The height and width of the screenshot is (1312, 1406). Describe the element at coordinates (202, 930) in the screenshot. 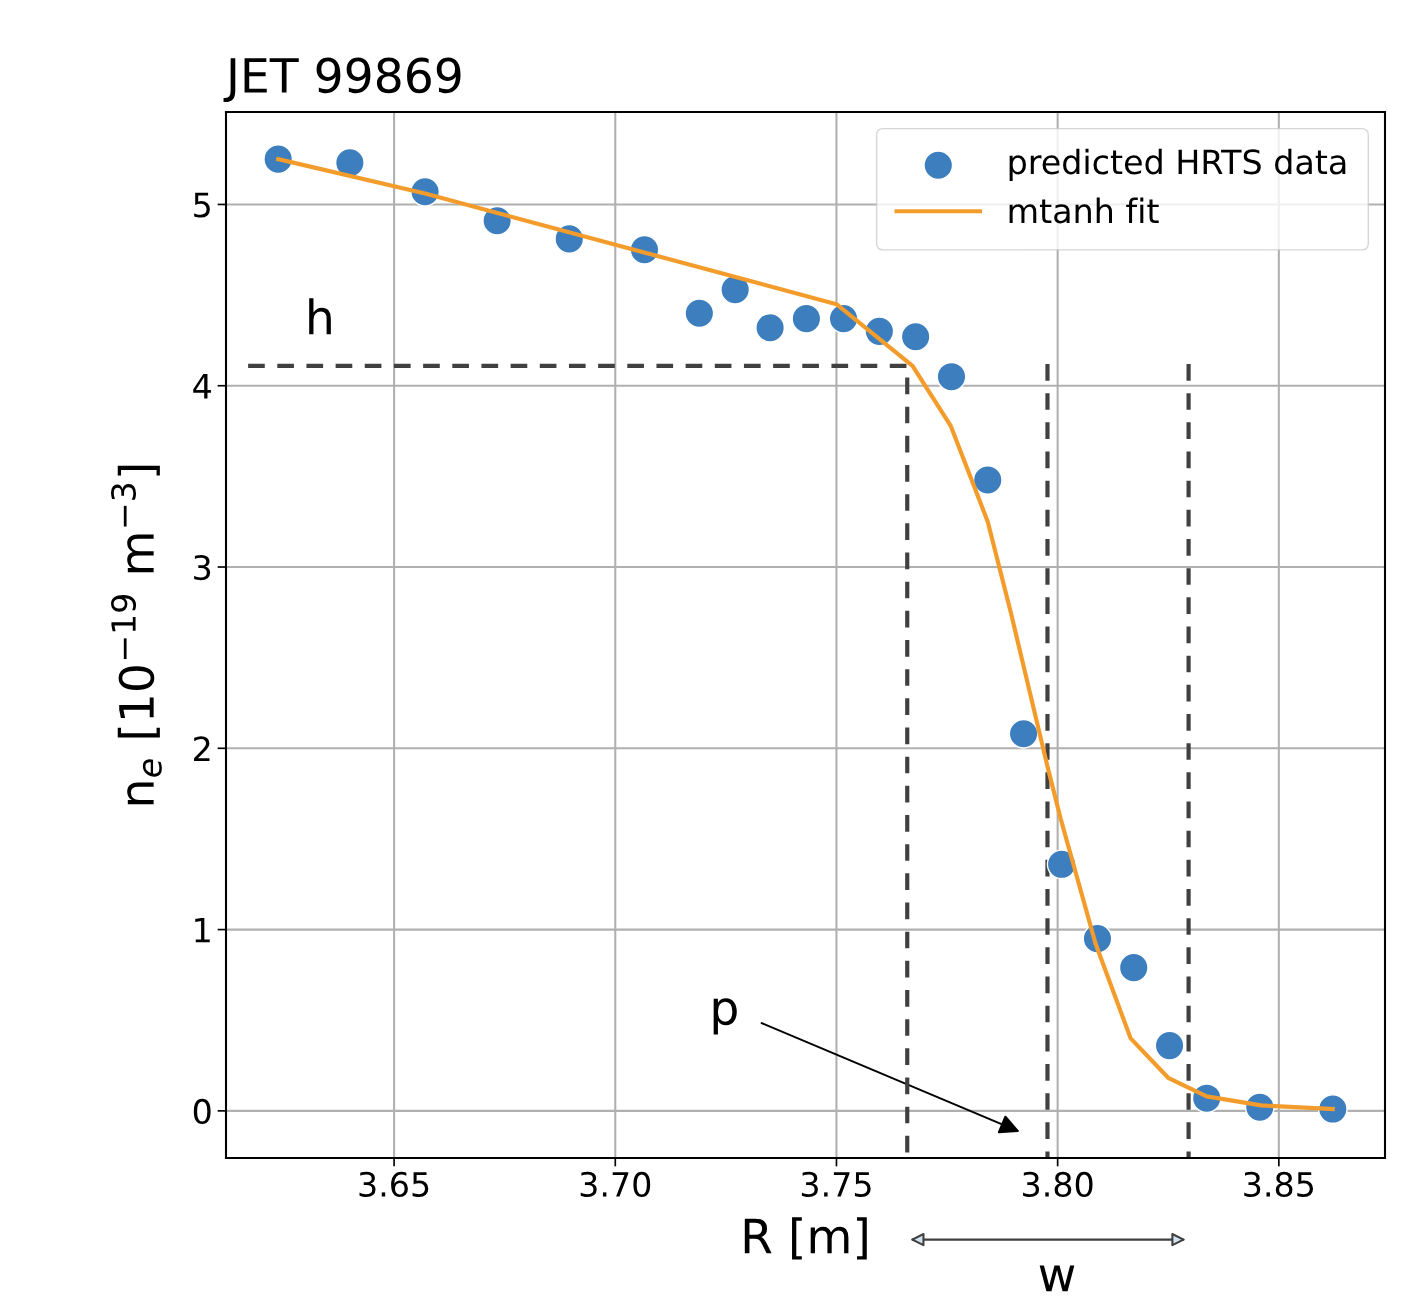

I see `y-tick-label: 1` at that location.